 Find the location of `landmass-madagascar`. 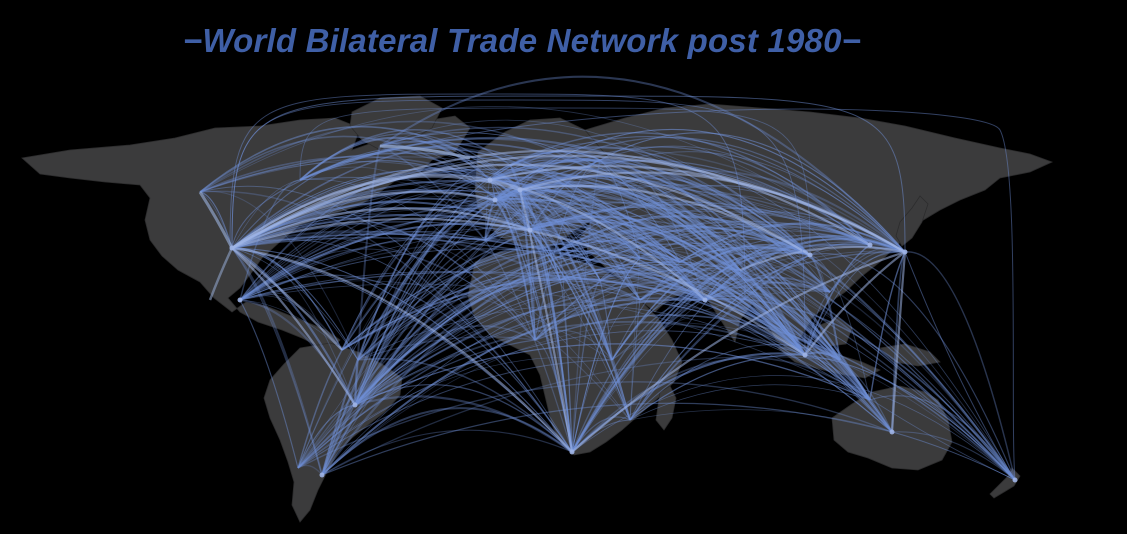

landmass-madagascar is located at coordinates (666, 408).